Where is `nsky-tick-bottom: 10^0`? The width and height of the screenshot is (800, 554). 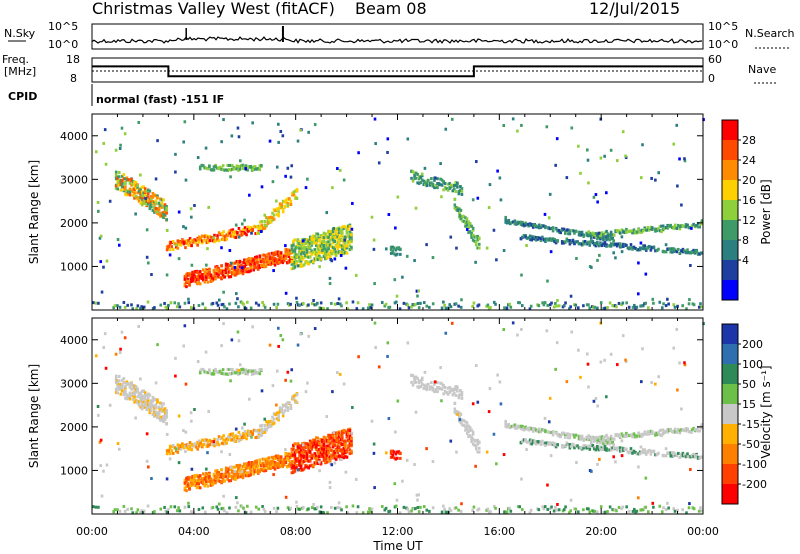 nsky-tick-bottom: 10^0 is located at coordinates (63, 44).